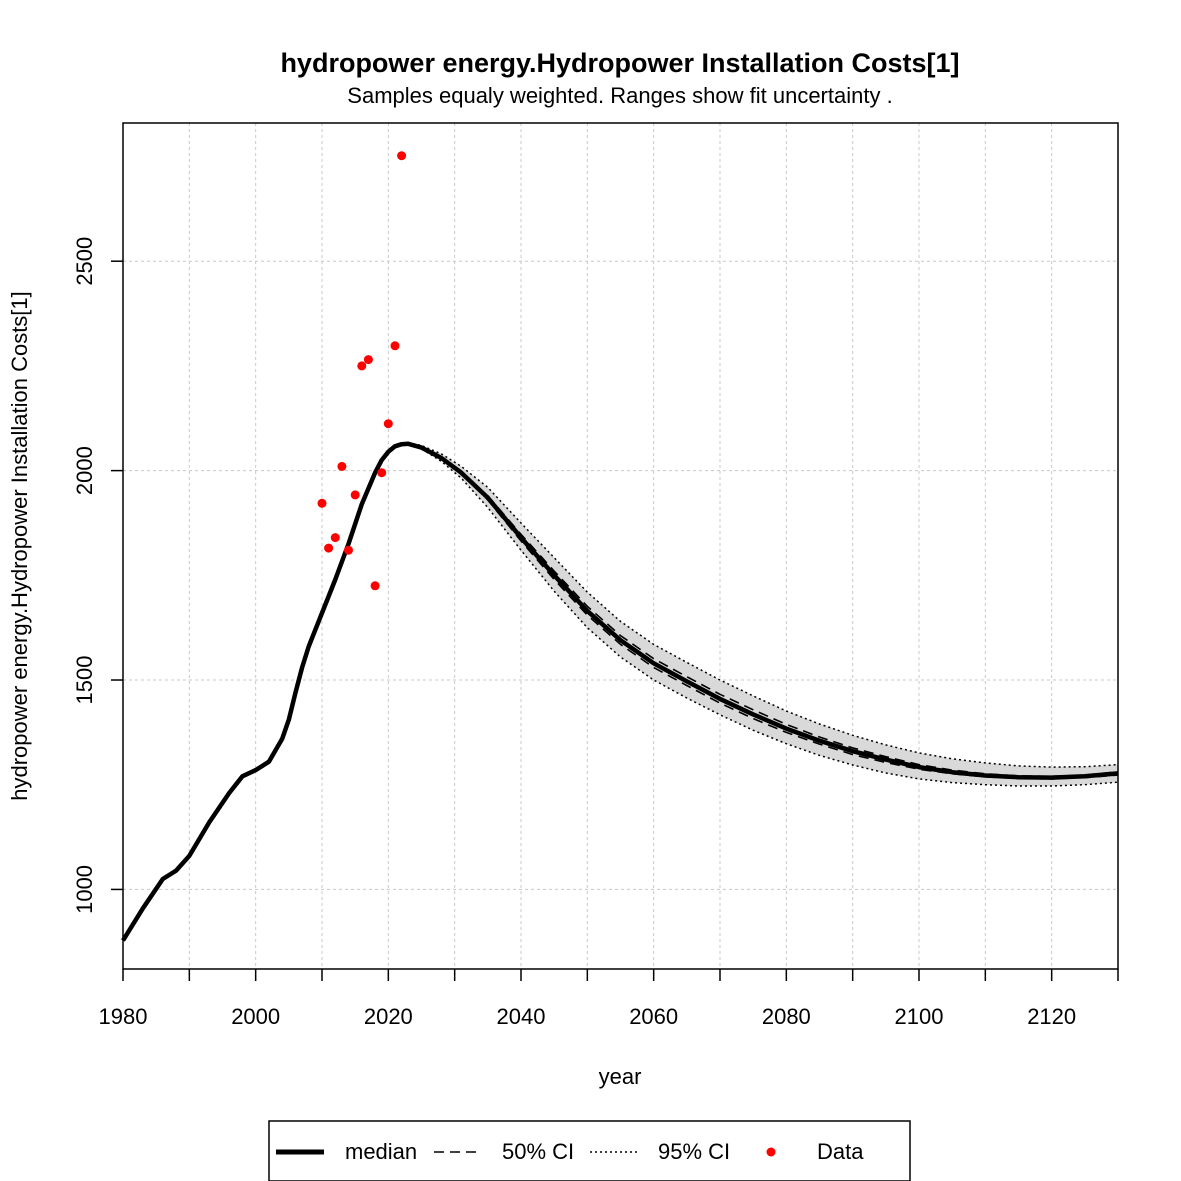 This screenshot has width=1181, height=1181. What do you see at coordinates (919, 1016) in the screenshot?
I see `x-tick-label: 2100` at bounding box center [919, 1016].